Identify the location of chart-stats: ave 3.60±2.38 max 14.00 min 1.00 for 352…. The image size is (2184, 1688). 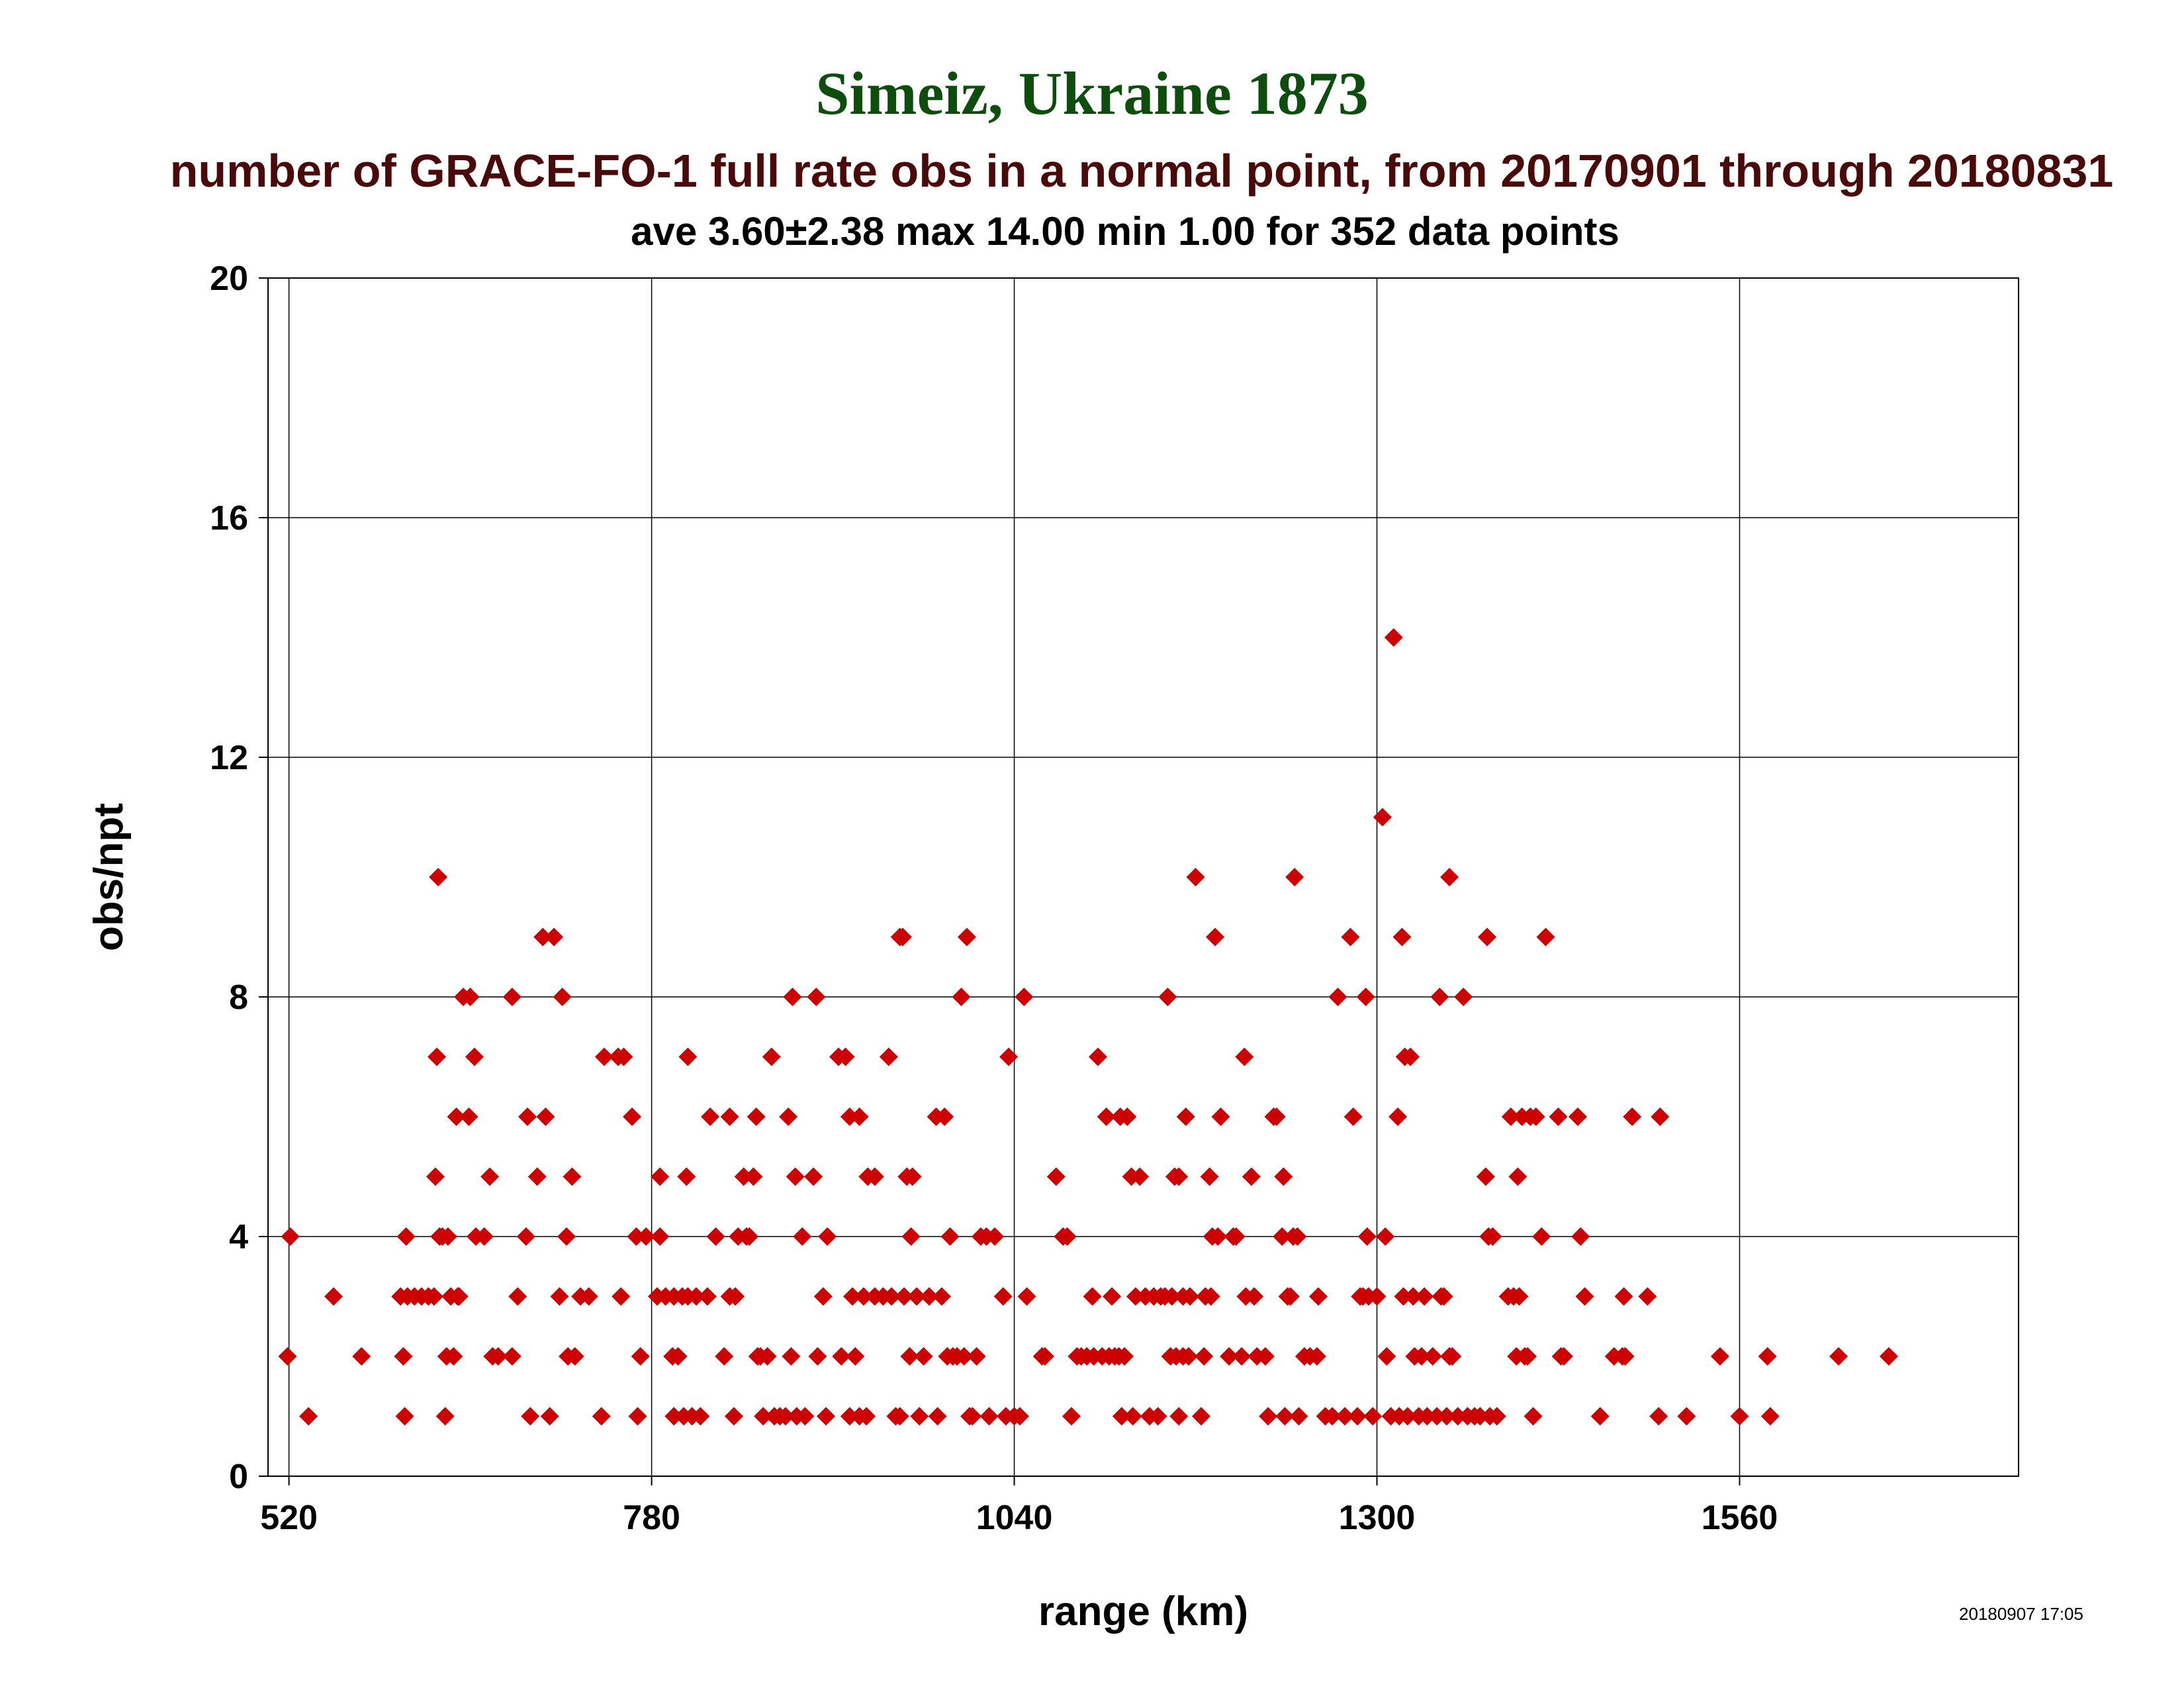
(1125, 231).